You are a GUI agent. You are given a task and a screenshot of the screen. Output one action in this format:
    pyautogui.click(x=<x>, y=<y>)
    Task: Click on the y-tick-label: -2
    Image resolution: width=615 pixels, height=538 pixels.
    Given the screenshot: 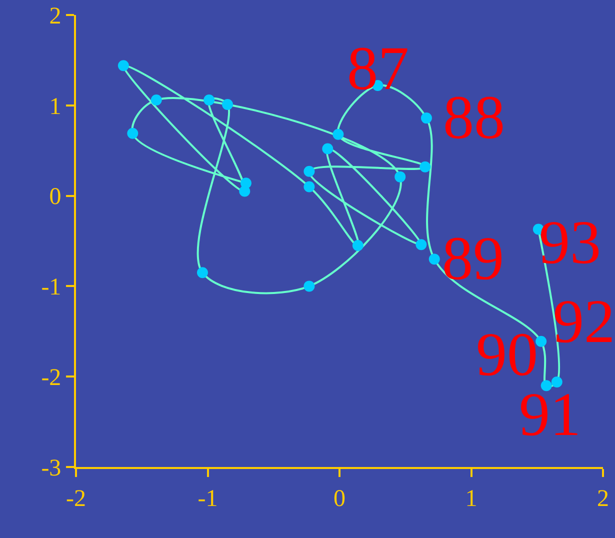 What is the action you would take?
    pyautogui.click(x=51, y=378)
    